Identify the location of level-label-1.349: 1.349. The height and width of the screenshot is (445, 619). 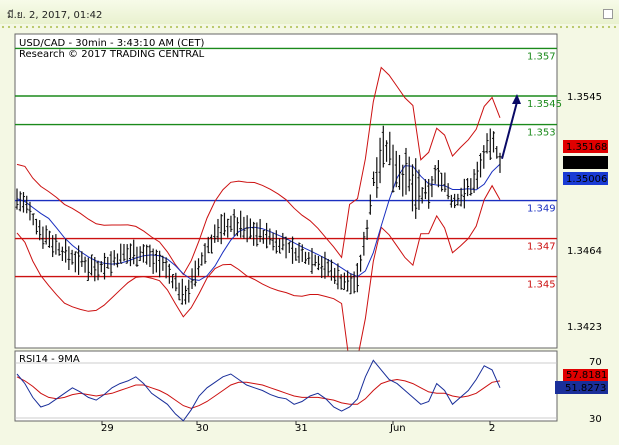
(541, 209).